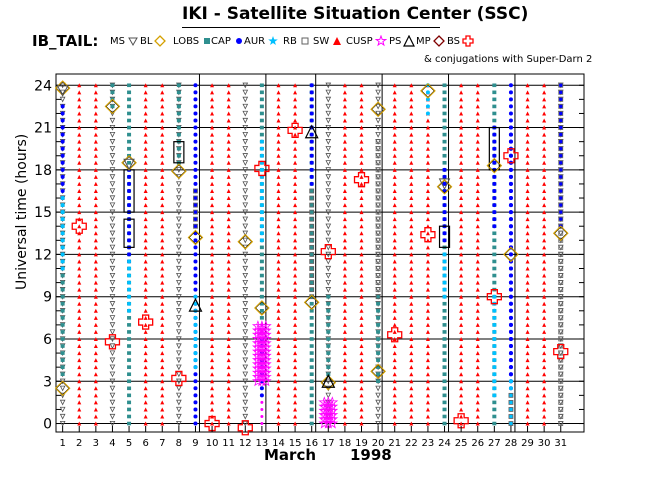  Describe the element at coordinates (290, 455) in the screenshot. I see `x-axis-month-label: March` at that location.